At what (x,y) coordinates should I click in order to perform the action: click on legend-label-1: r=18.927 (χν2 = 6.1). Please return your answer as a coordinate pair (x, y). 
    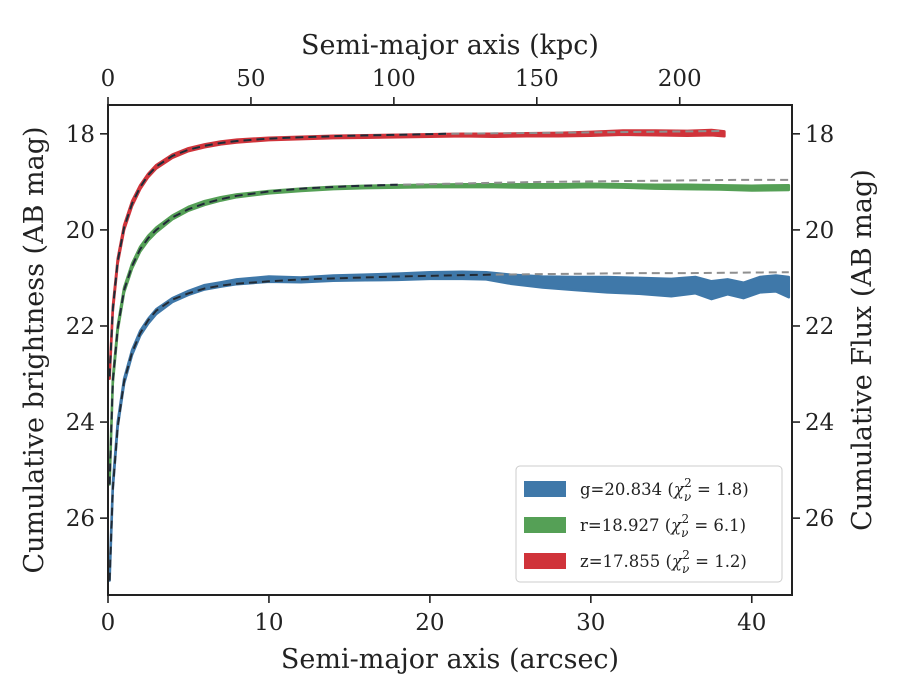
    Looking at the image, I should click on (663, 526).